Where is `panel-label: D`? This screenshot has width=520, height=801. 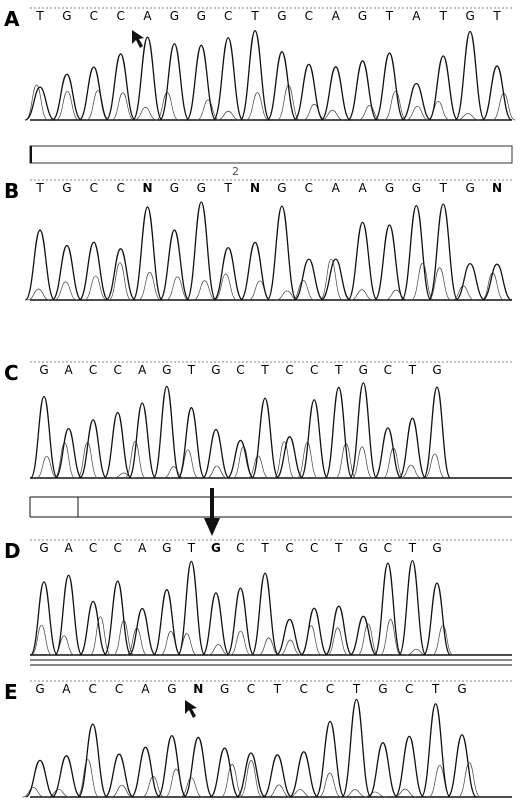 panel-label: D is located at coordinates (12, 551).